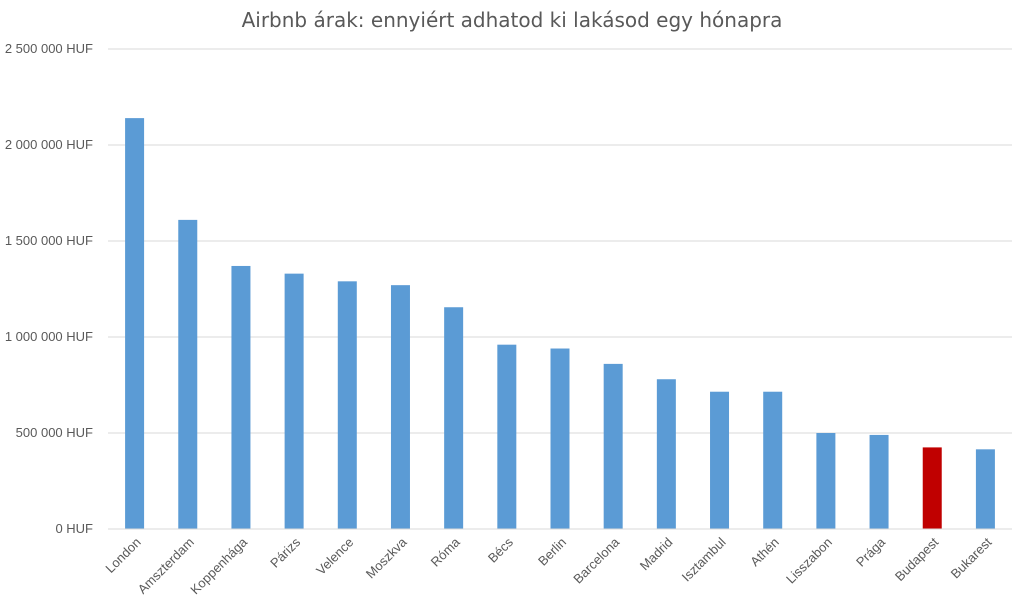  Describe the element at coordinates (826, 481) in the screenshot. I see `bar-lisszabon` at that location.